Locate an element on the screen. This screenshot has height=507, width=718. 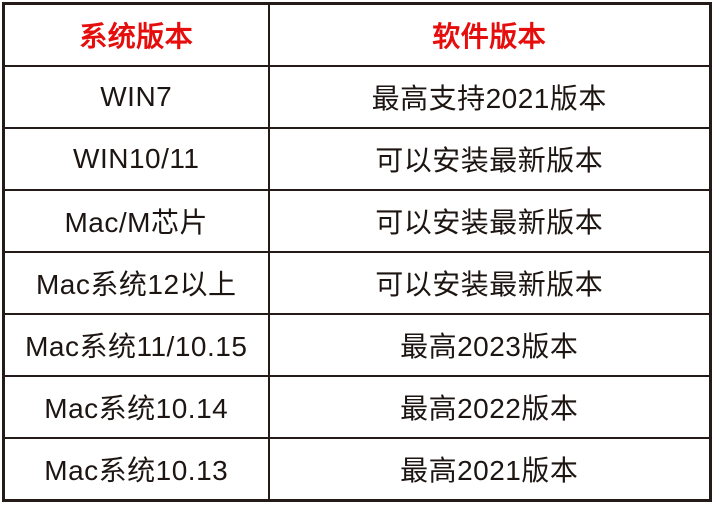
table-row: WIN10/11 可以安装最新版本 is located at coordinates (357, 159).